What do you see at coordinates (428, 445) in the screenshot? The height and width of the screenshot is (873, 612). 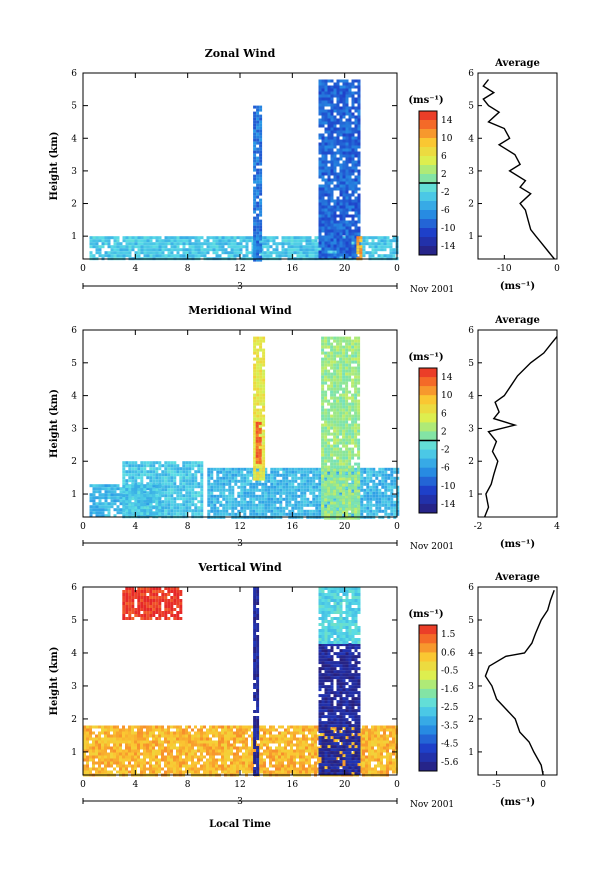 I see `panel-2-colorbar-bin` at bounding box center [428, 445].